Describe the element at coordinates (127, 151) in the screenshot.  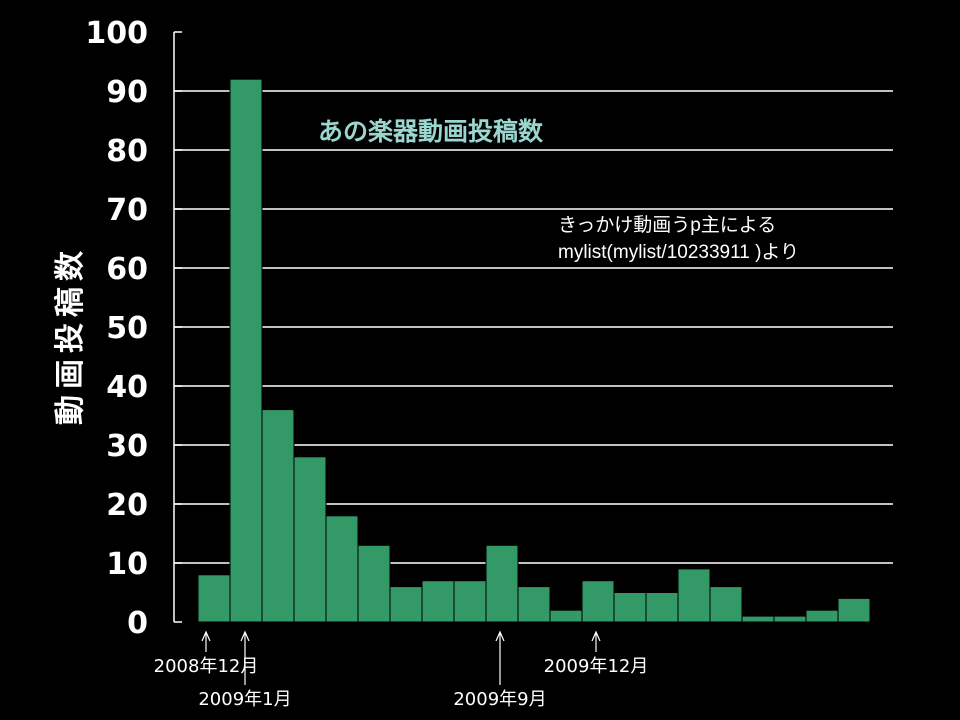
I see `y-tick-label: 80` at that location.